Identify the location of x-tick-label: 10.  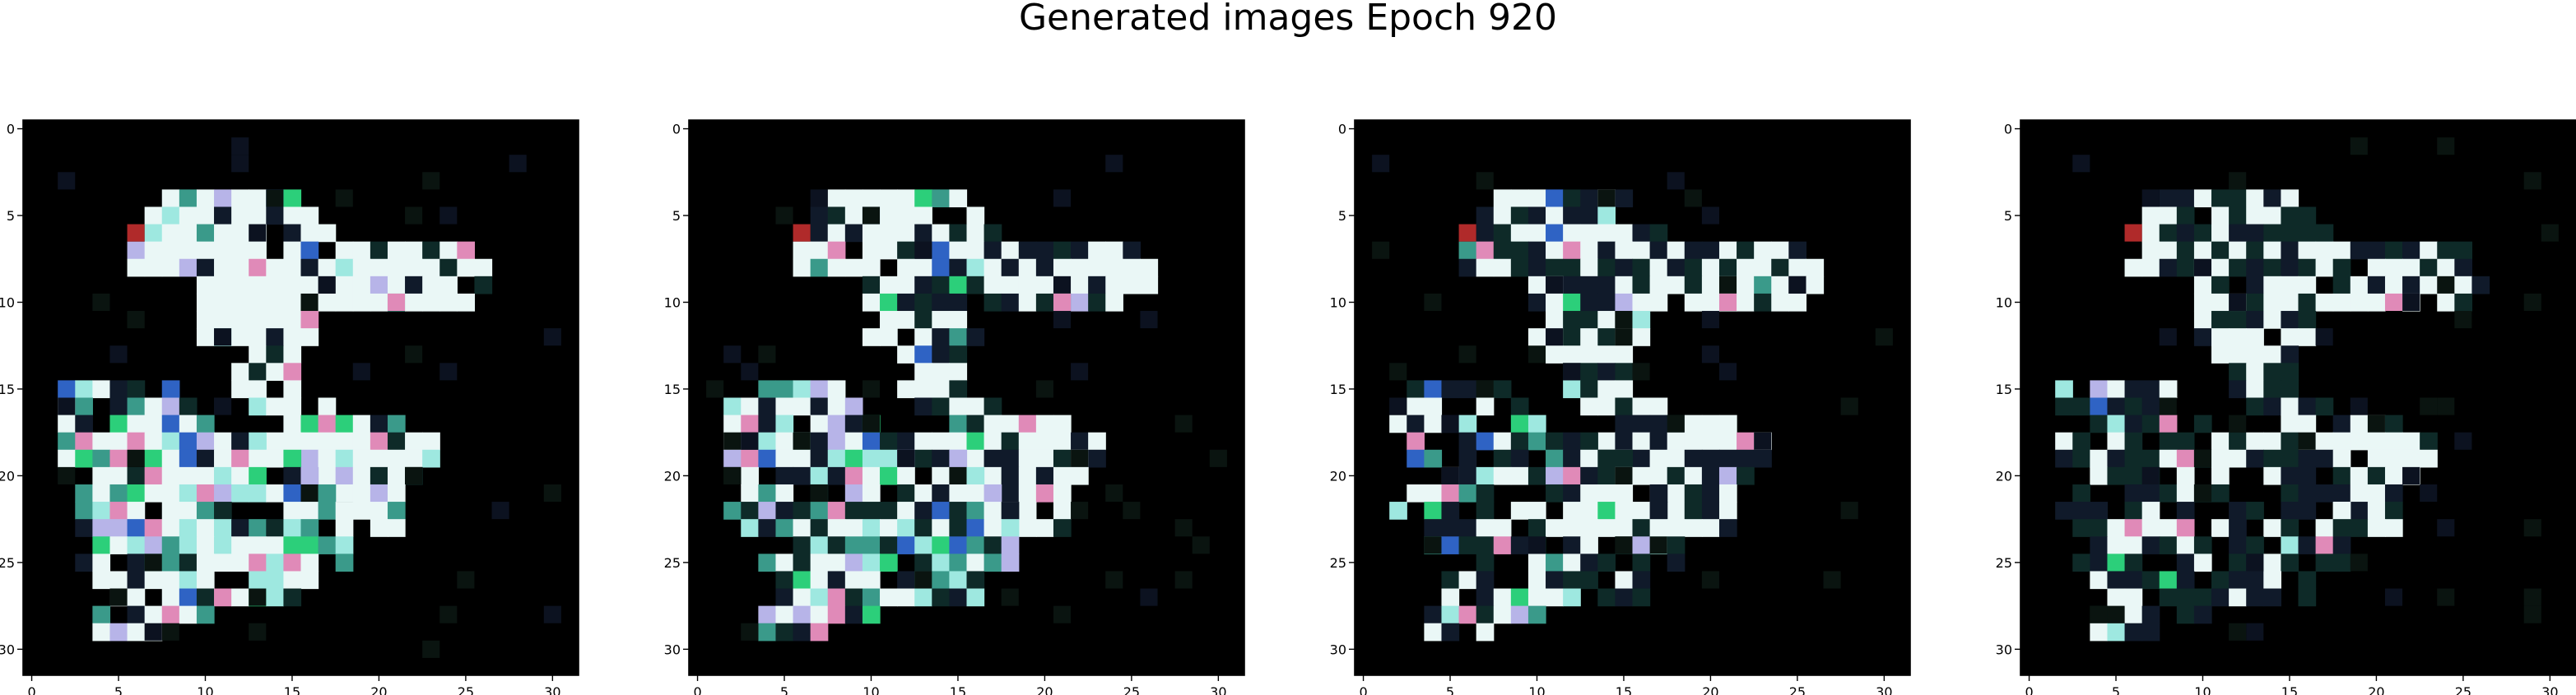
(2202, 689).